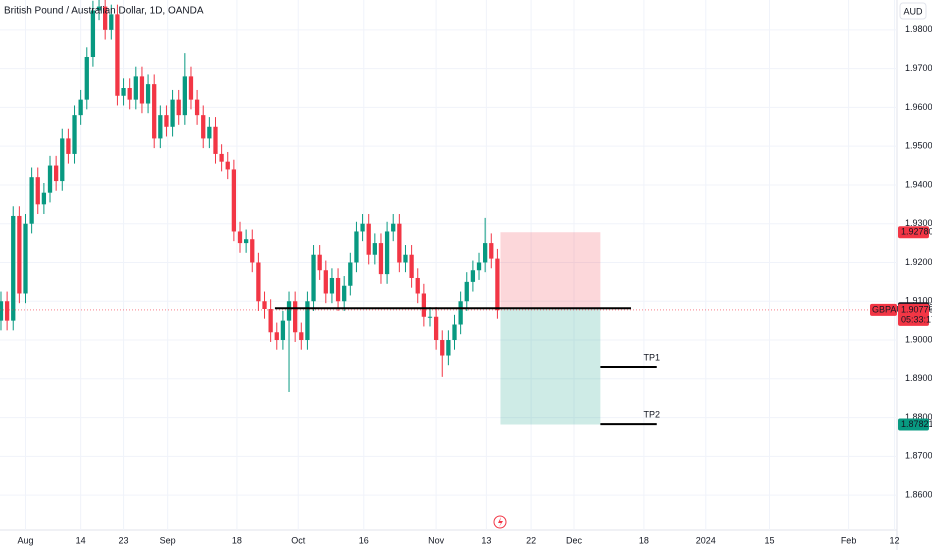 Image resolution: width=932 pixels, height=550 pixels. Describe the element at coordinates (574, 540) in the screenshot. I see `x-tick-label: Dec` at that location.